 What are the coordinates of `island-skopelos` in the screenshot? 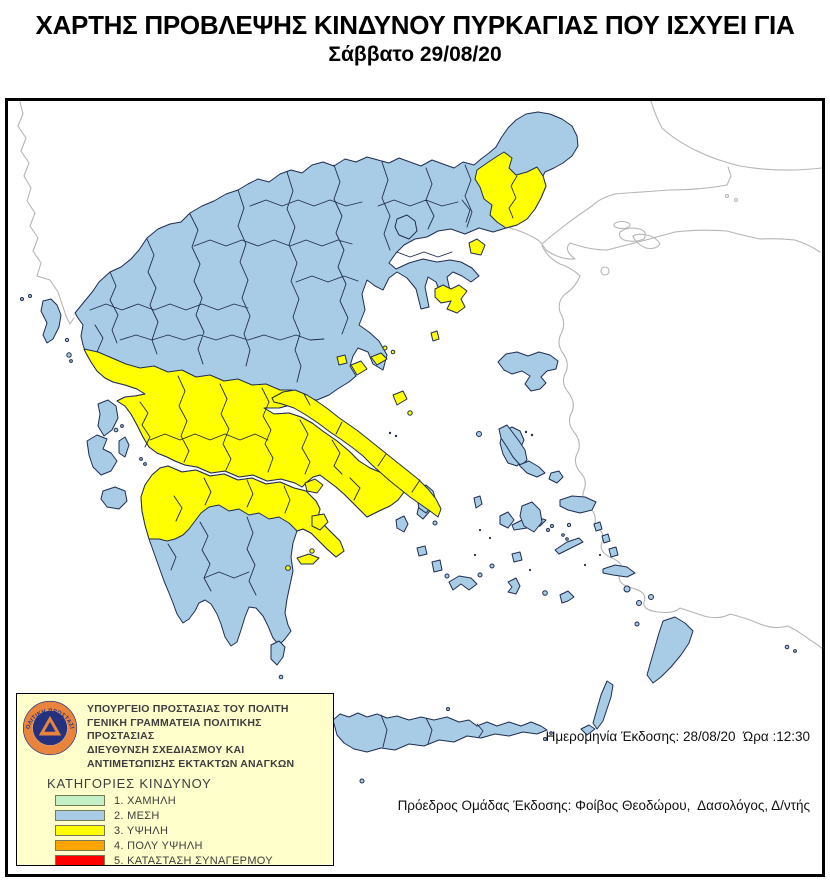 It's located at (359, 368).